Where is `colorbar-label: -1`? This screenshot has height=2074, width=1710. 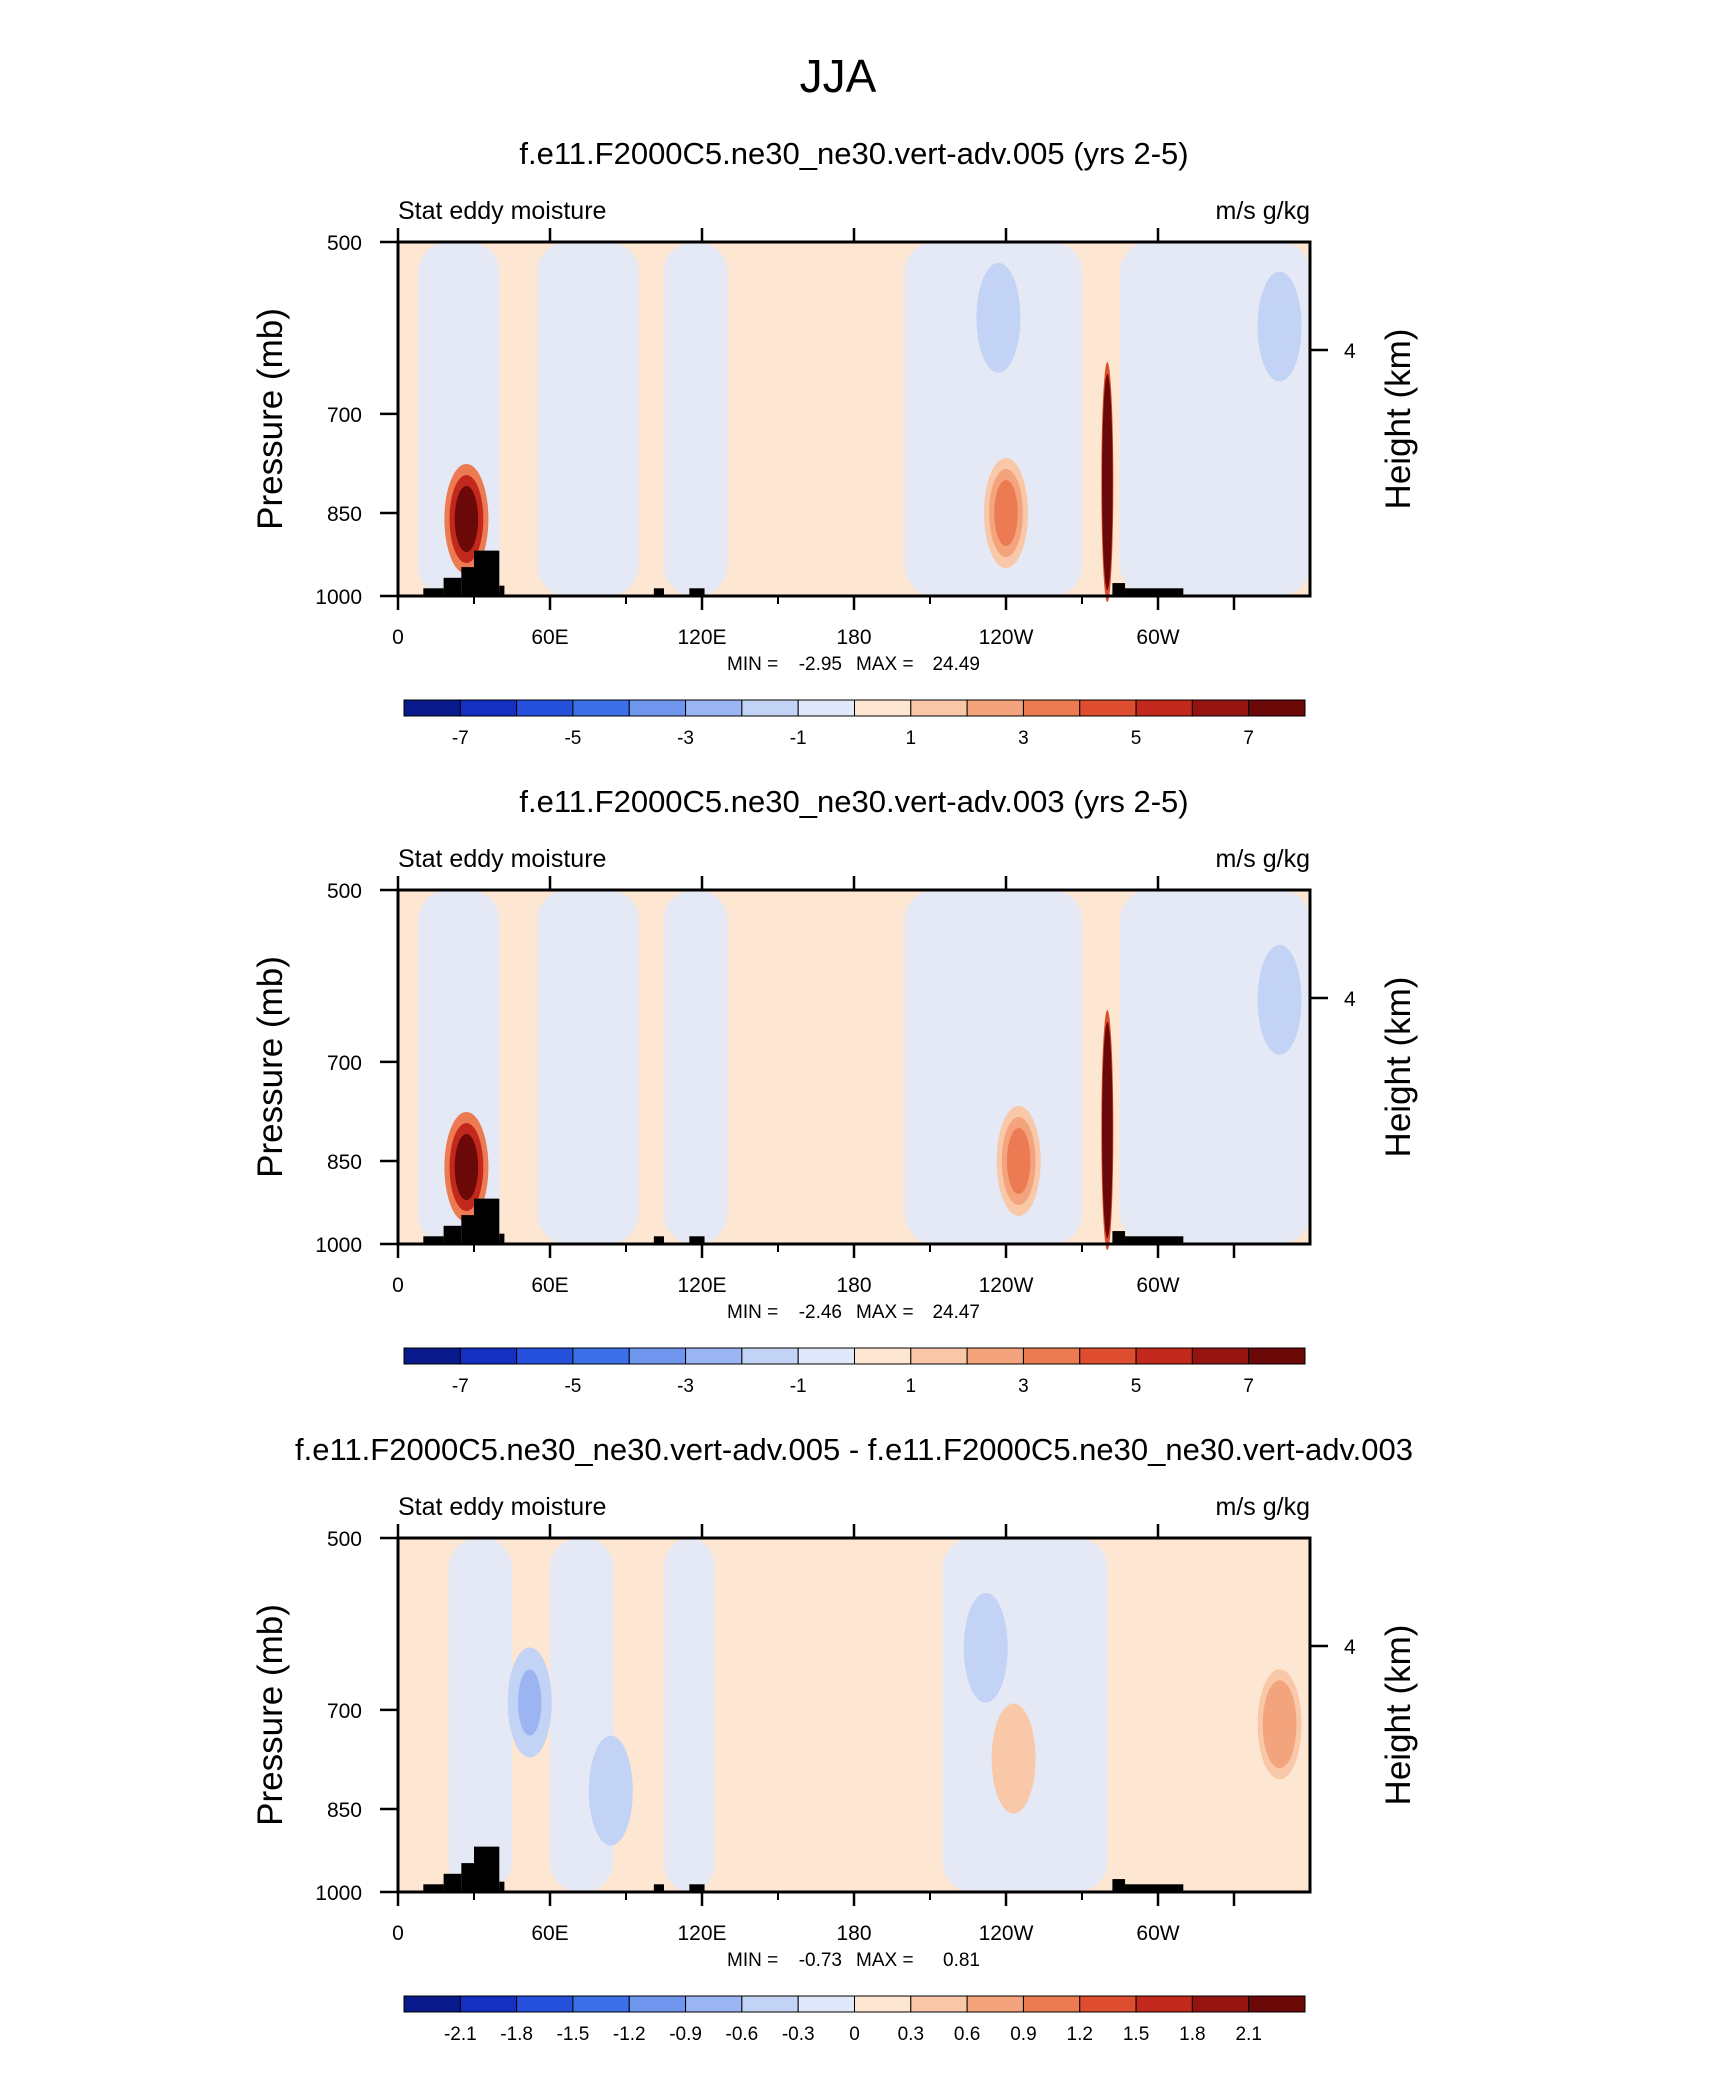
colorbar-label: -1 is located at coordinates (798, 738).